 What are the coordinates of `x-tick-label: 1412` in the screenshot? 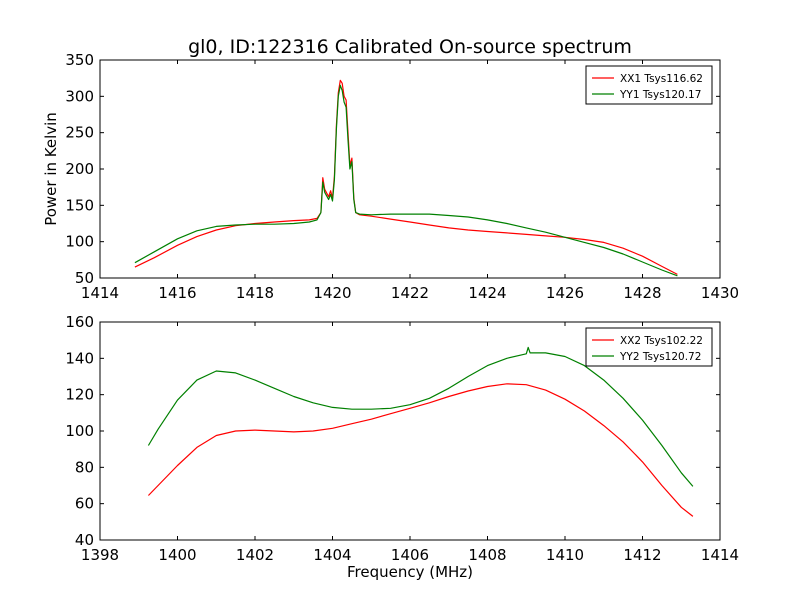 It's located at (642, 555).